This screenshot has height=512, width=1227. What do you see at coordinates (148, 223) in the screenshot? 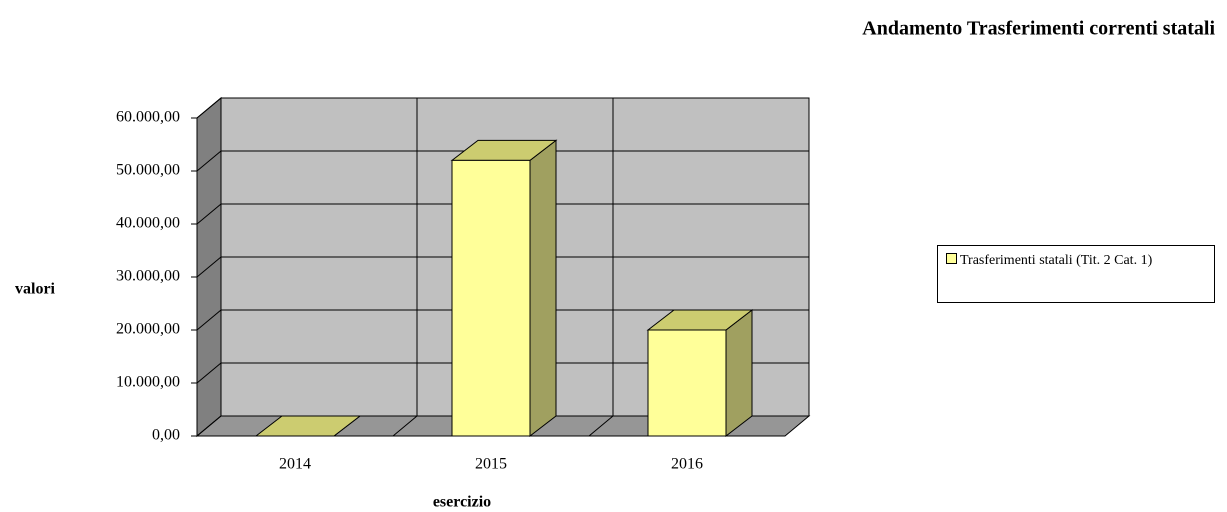
I see `y-tick-label: 40.000,00` at bounding box center [148, 223].